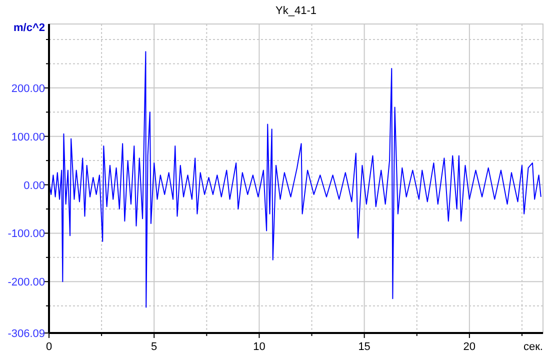  What do you see at coordinates (154, 347) in the screenshot?
I see `x-tick-label: 5` at bounding box center [154, 347].